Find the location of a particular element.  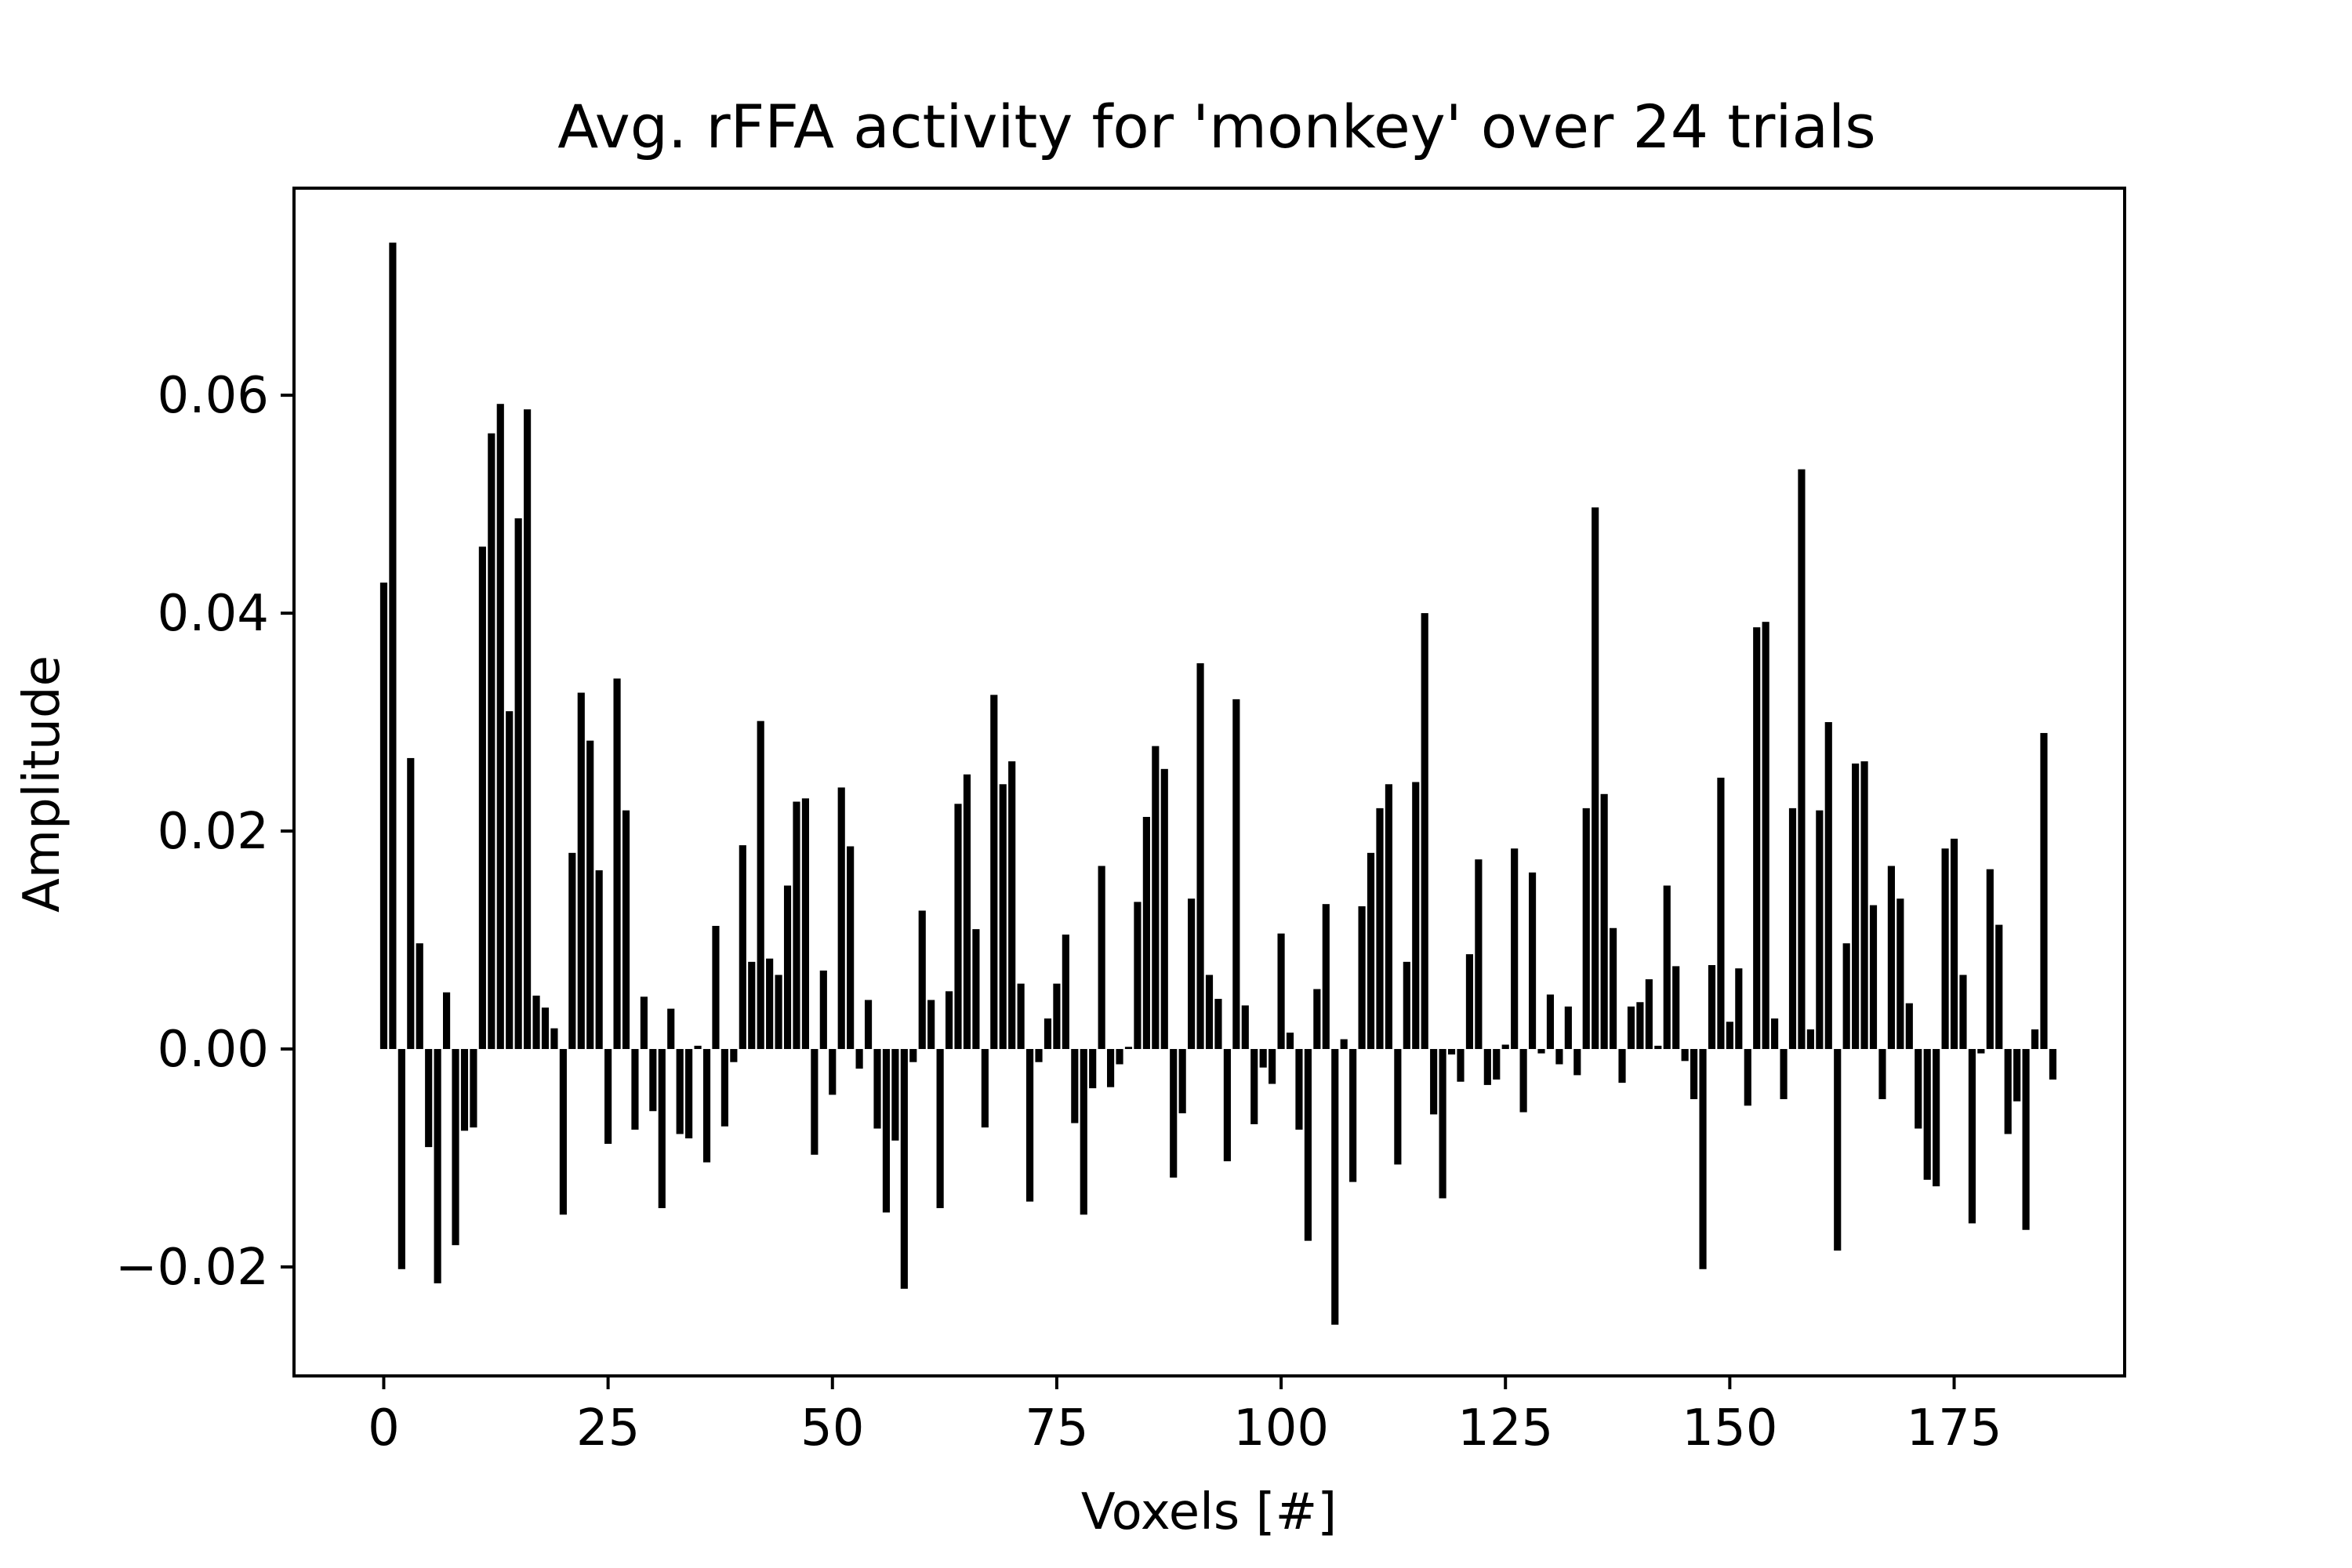

y-tick-label: −0.02 is located at coordinates (192, 1268).